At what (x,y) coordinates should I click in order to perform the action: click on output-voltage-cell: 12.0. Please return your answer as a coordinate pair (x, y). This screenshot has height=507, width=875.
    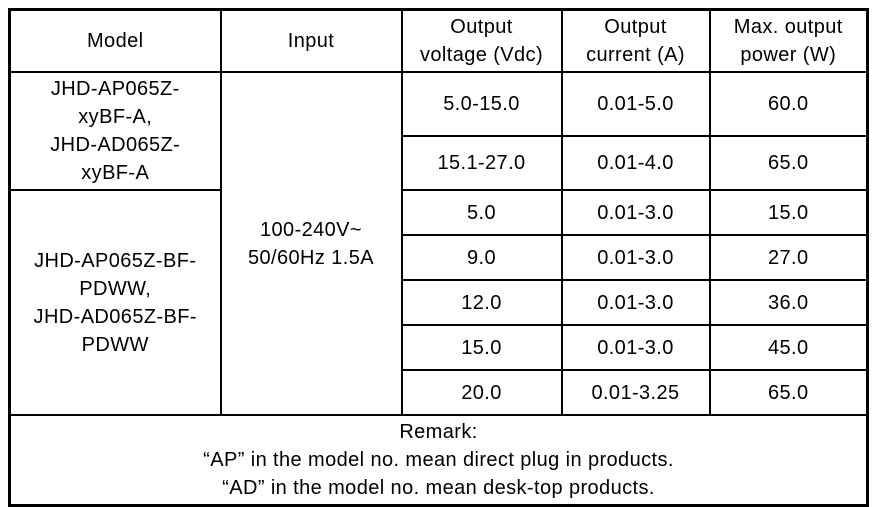
    Looking at the image, I should click on (481, 302).